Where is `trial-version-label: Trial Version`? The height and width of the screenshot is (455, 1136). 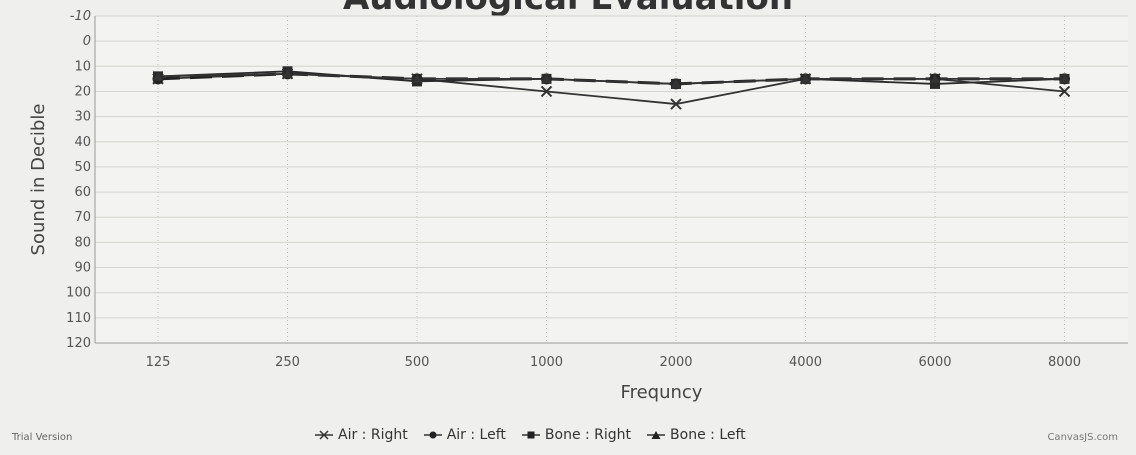 trial-version-label: Trial Version is located at coordinates (42, 437).